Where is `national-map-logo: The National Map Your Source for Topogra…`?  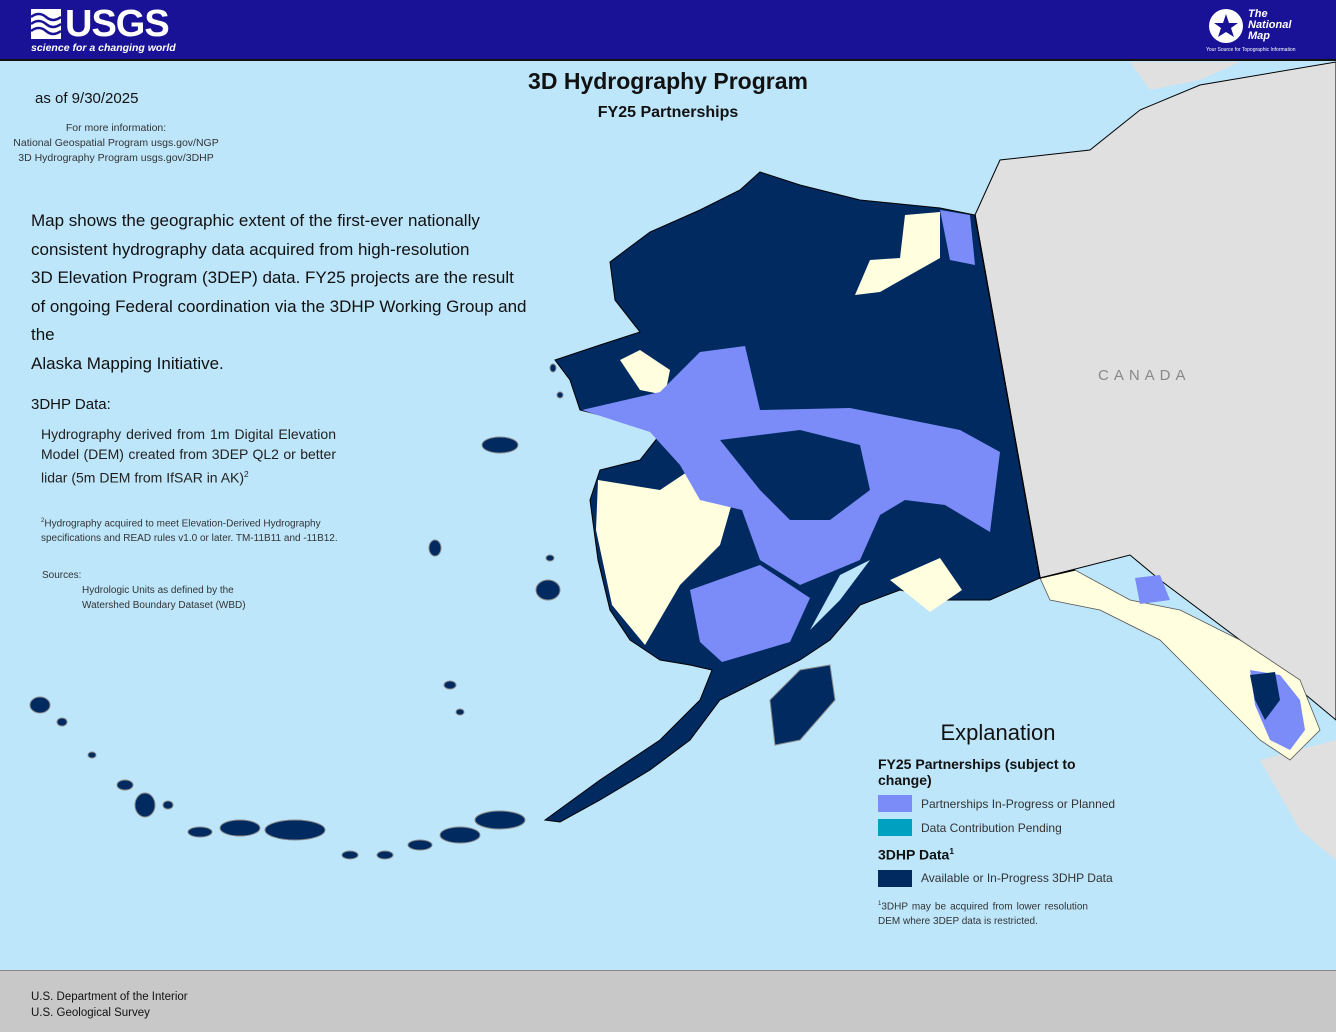 national-map-logo: The National Map Your Source for Topogra… is located at coordinates (1256, 31).